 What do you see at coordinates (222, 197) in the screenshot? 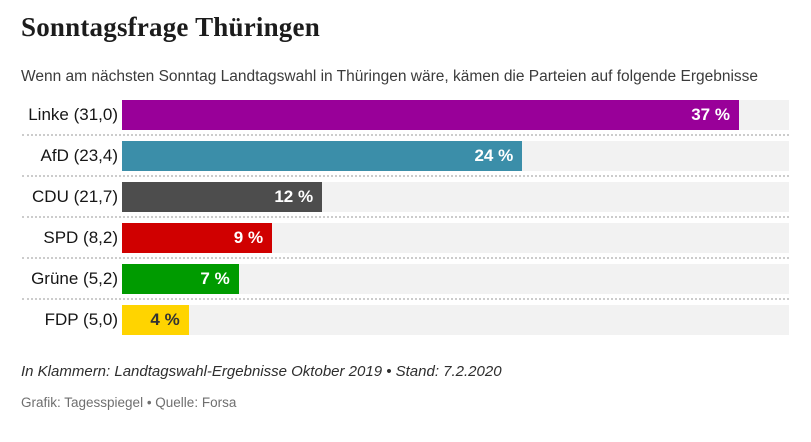
I see `bar: 12 %` at bounding box center [222, 197].